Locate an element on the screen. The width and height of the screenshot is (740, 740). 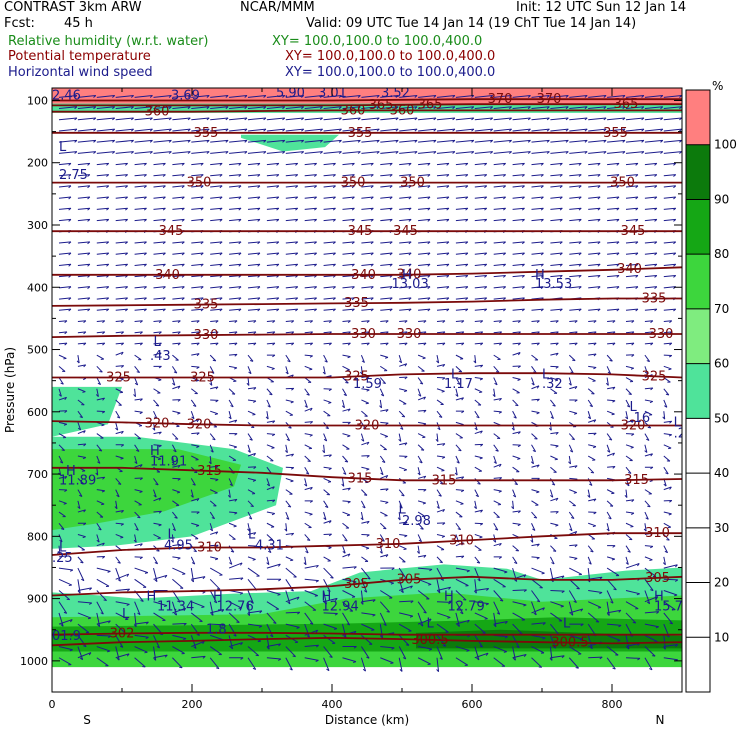
y-tick-label: 200 is located at coordinates (37, 163).